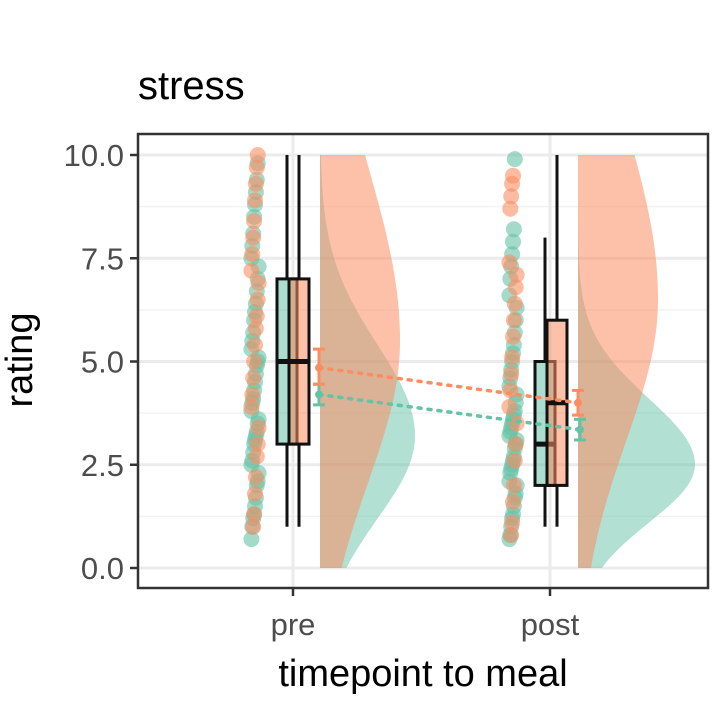  Describe the element at coordinates (102, 258) in the screenshot. I see `y-tick-label: 7.5` at that location.